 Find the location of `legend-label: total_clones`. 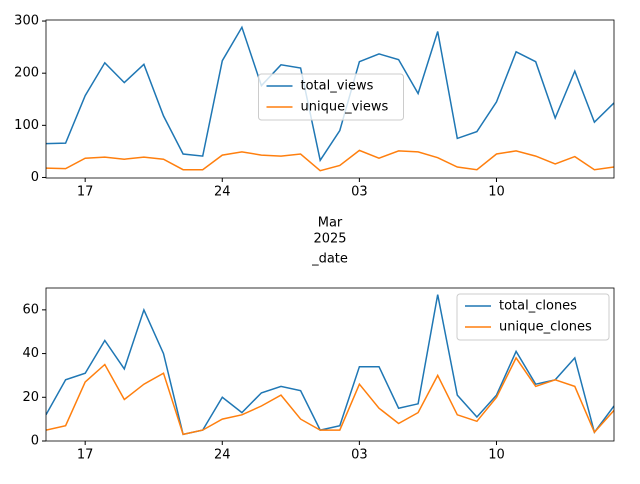

legend-label: total_clones is located at coordinates (538, 306).